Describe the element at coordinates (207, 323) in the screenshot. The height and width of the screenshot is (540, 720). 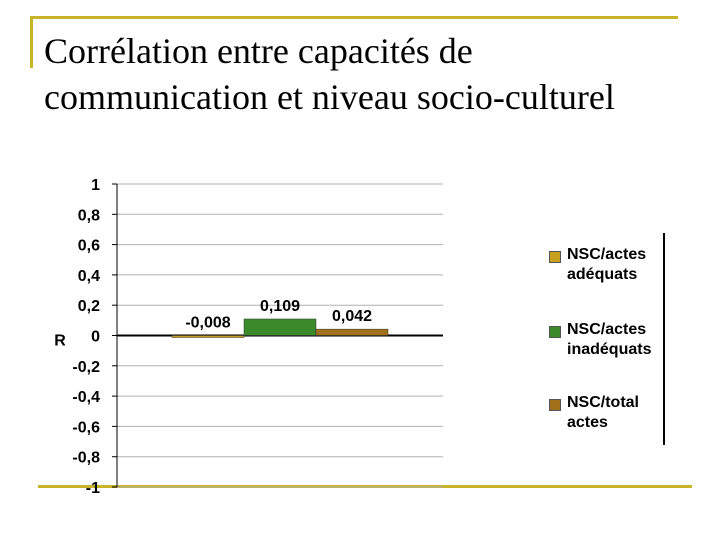
I see `data-label-1: -0,008` at that location.